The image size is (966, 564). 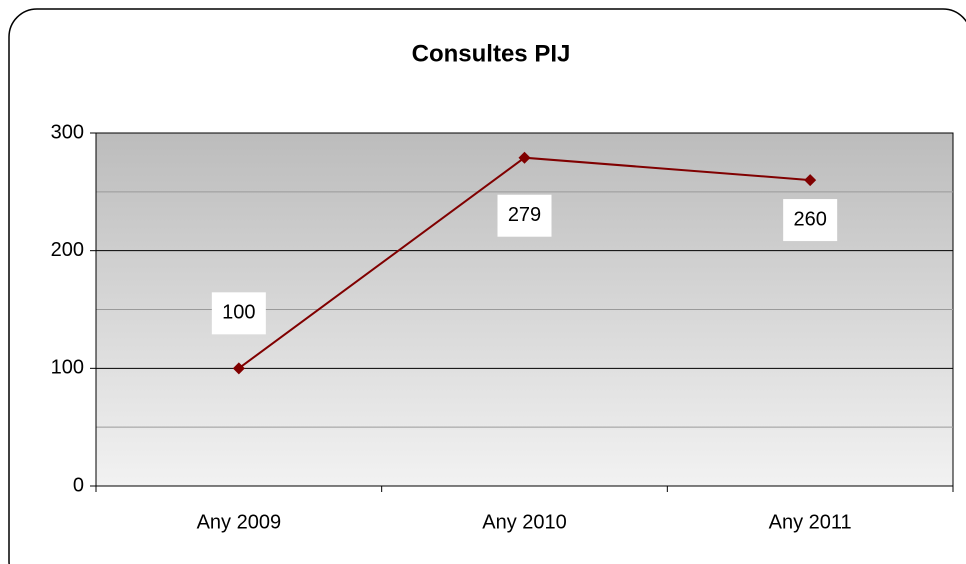 I want to click on x-tick-label: Any 2011, so click(x=810, y=522).